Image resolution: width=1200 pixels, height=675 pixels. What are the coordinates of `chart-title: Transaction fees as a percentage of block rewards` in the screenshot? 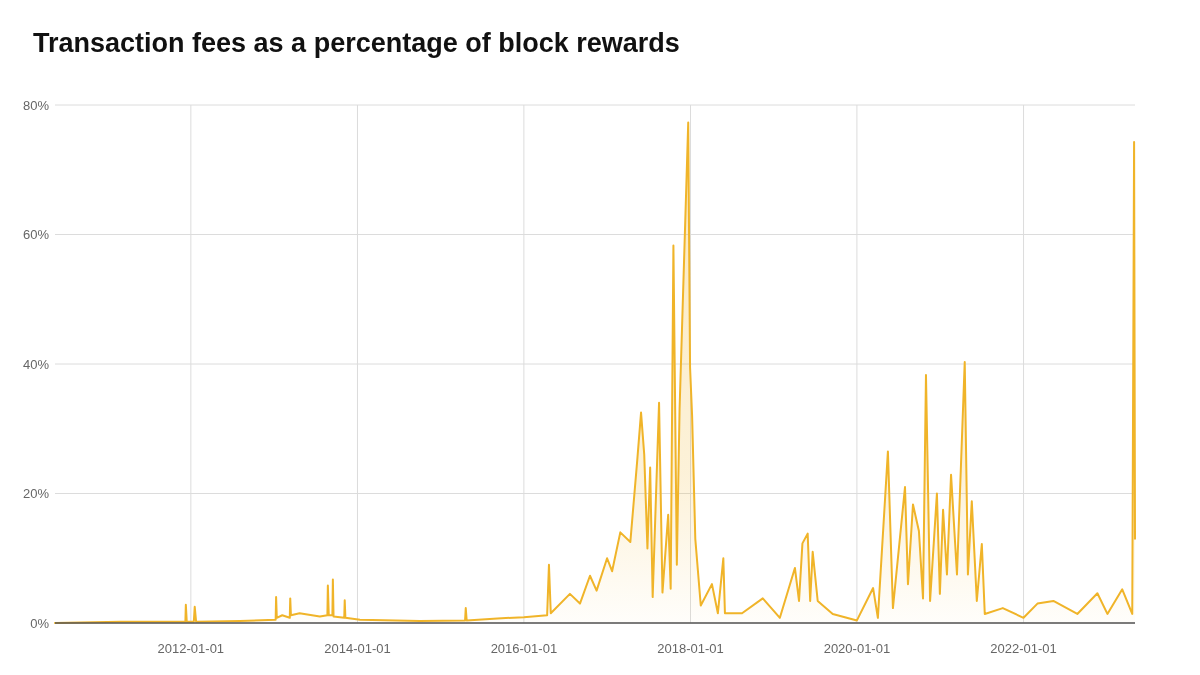 It's located at (356, 43).